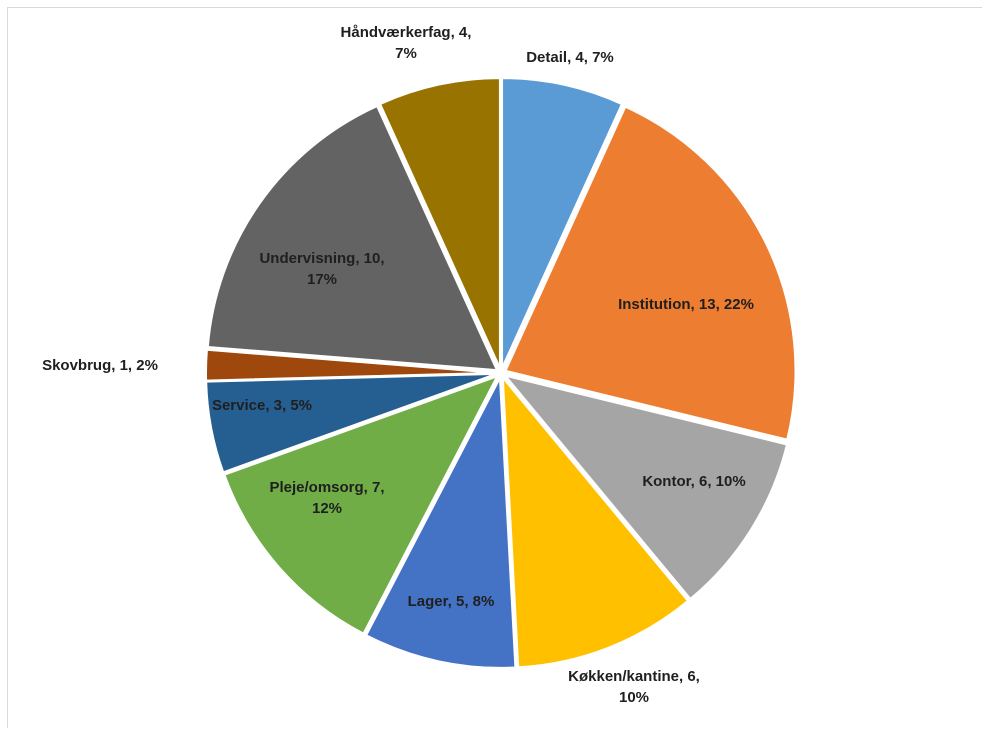  What do you see at coordinates (326, 498) in the screenshot?
I see `data-label-pleje-omsorg: Pleje/omsorg, 7, 12%` at bounding box center [326, 498].